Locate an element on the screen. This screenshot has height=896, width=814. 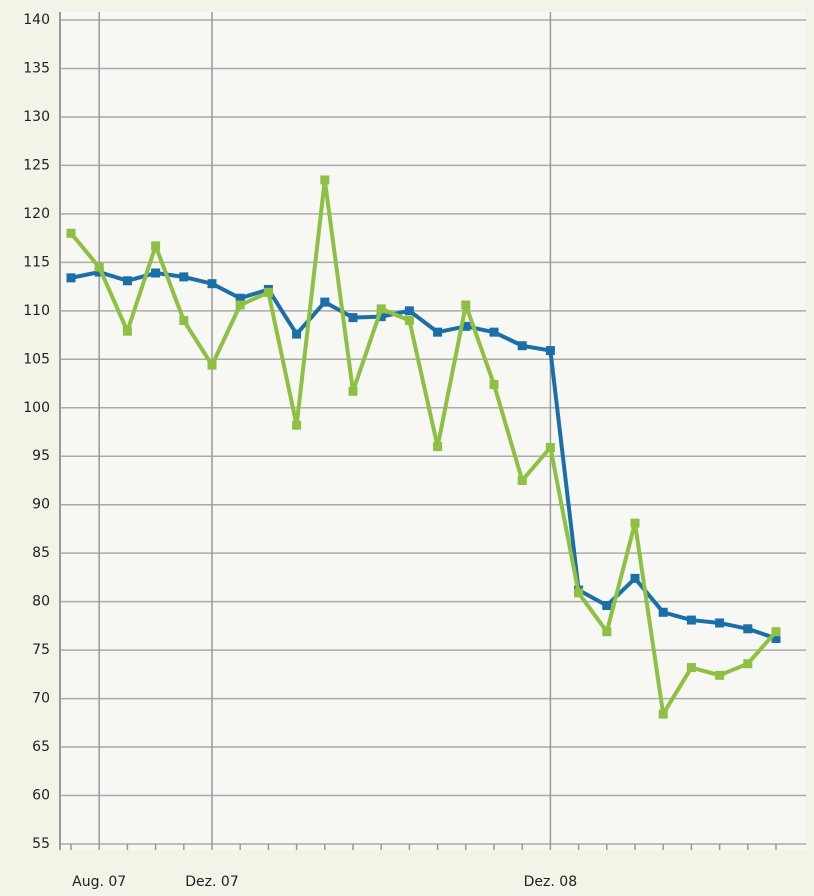
y-tick-label: 135 is located at coordinates (36, 68).